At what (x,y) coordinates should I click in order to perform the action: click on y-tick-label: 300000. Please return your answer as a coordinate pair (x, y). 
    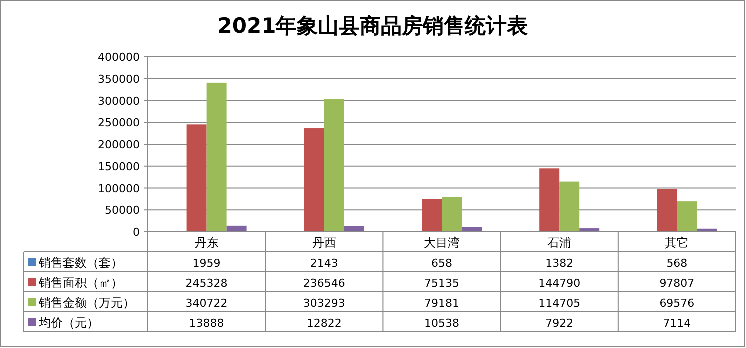
    Looking at the image, I should click on (119, 101).